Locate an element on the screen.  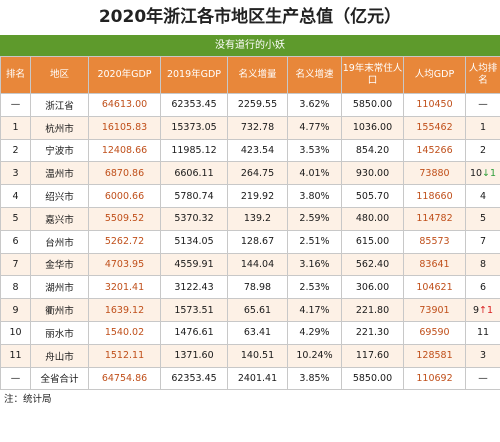
pc-rank-value: 9 is located at coordinates (476, 310).